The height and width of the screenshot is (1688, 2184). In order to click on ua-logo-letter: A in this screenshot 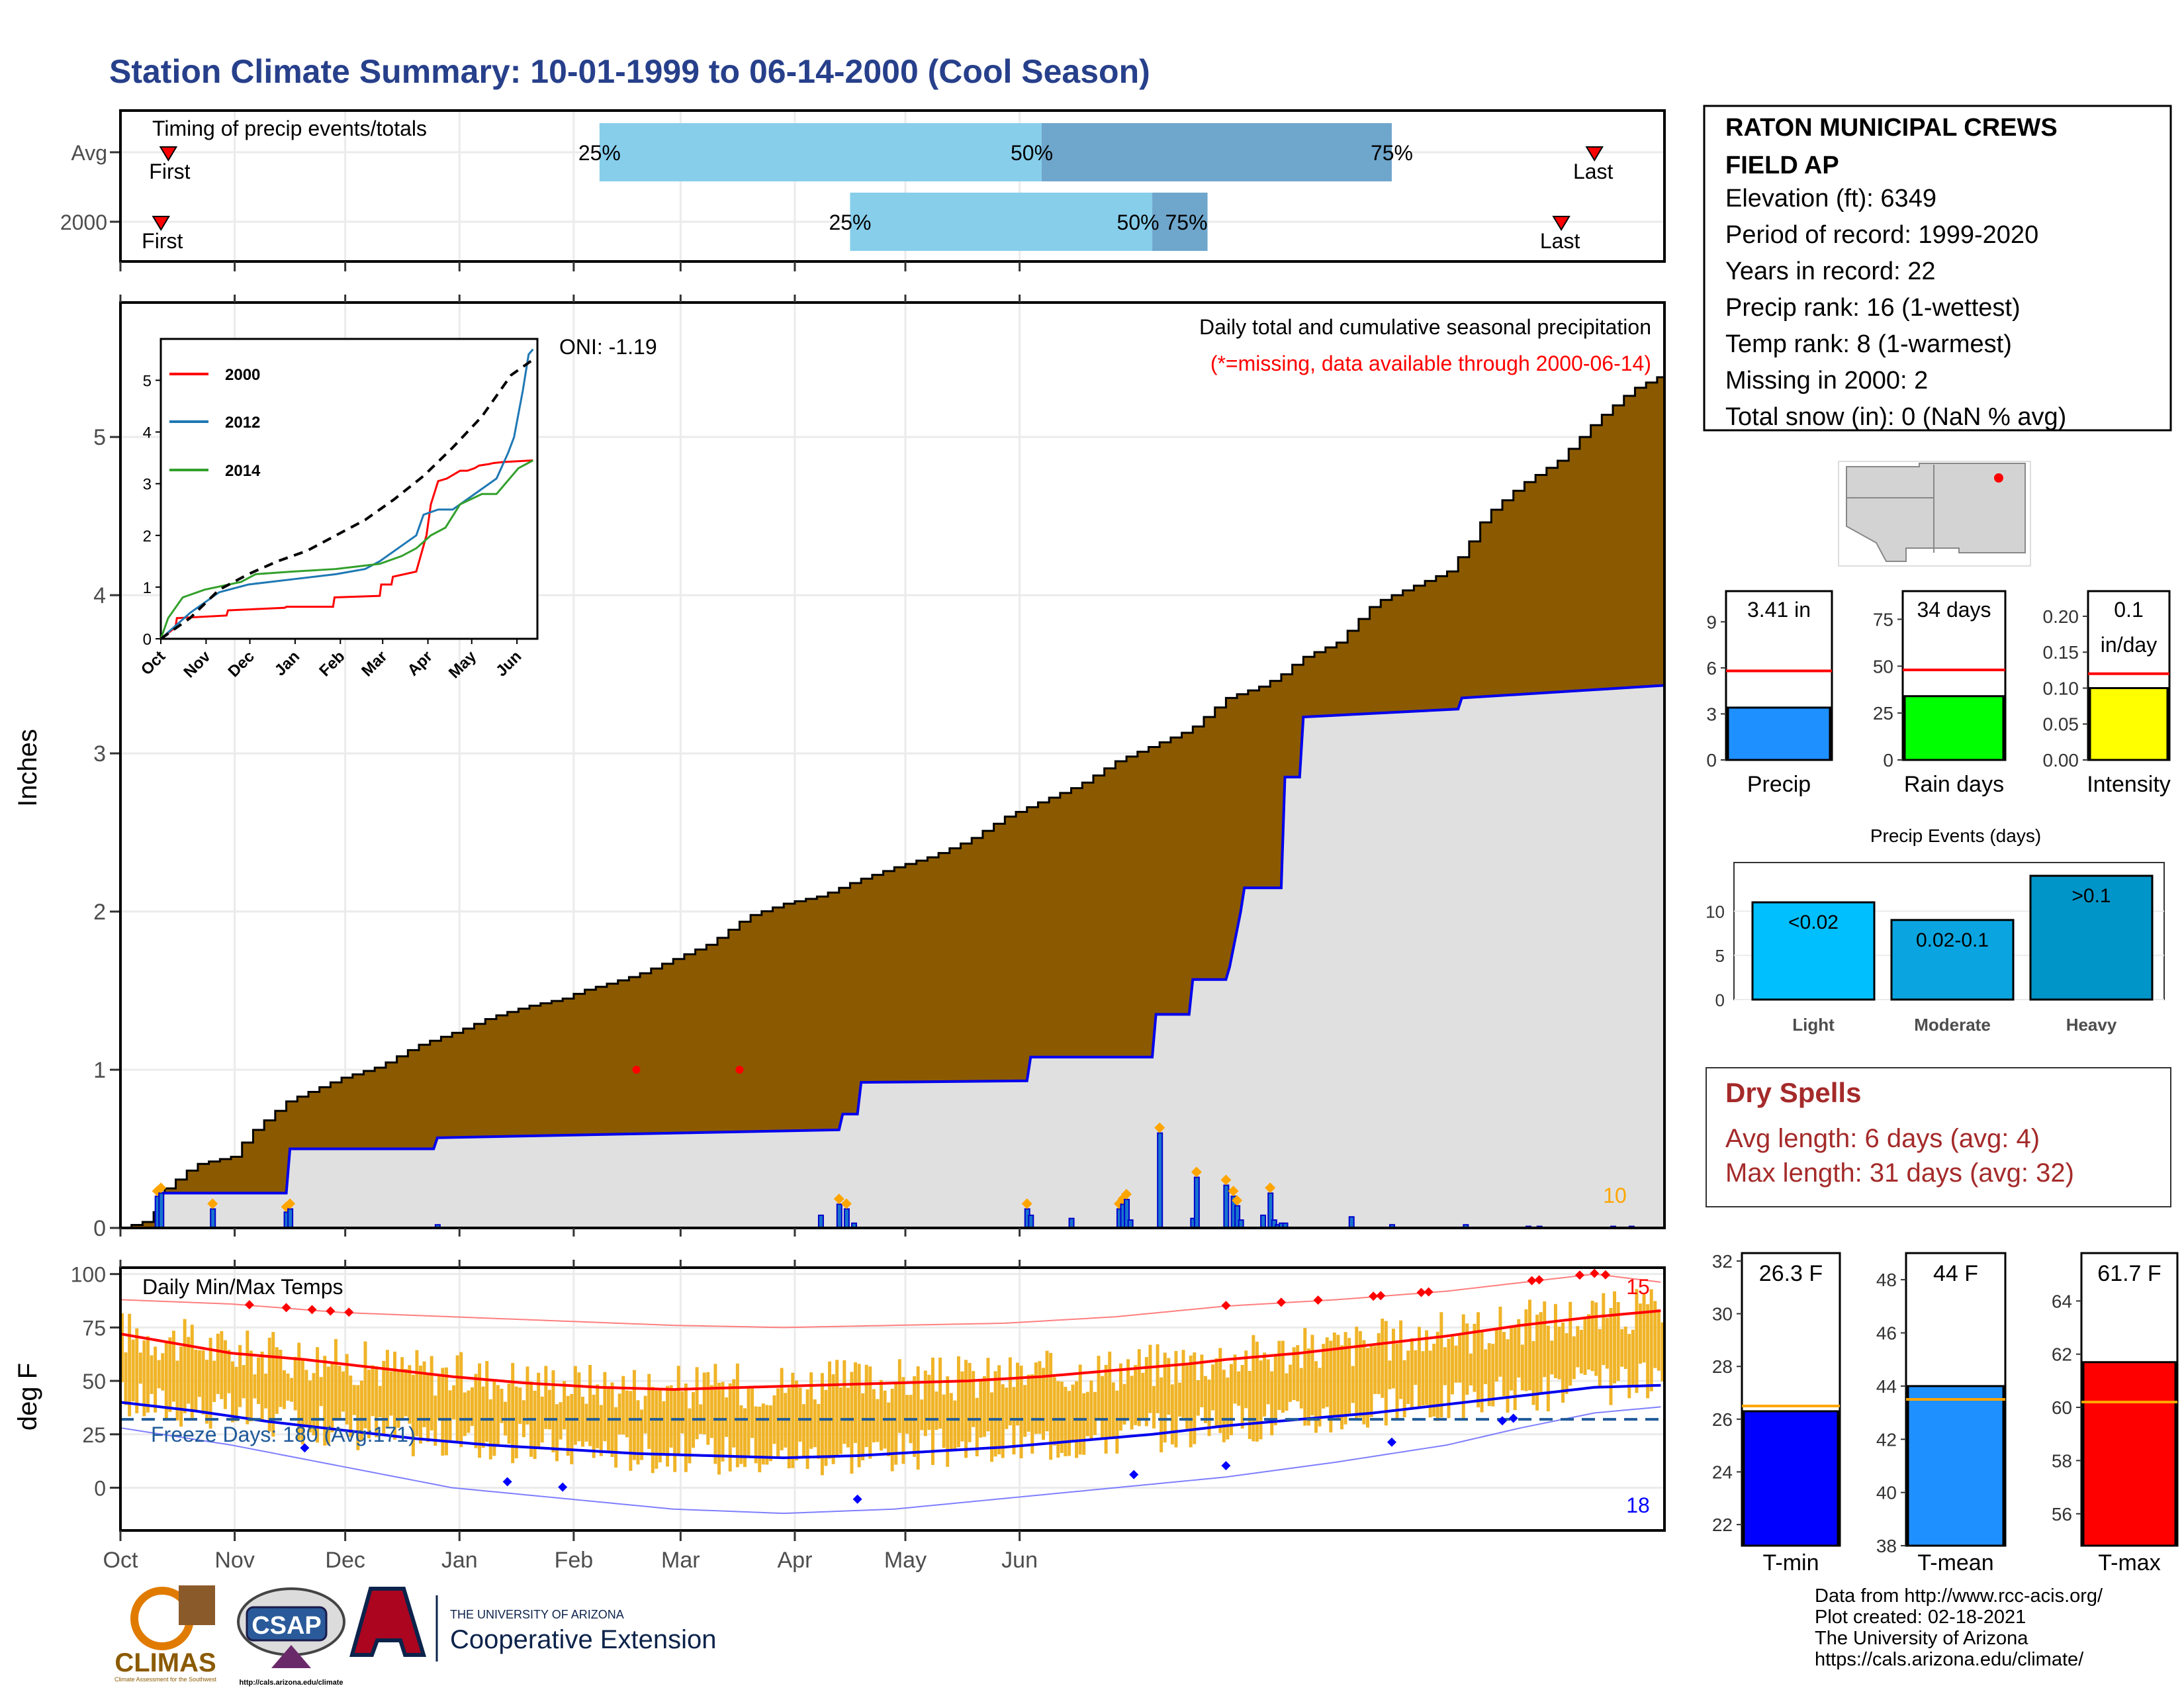, I will do `click(390, 1633)`.